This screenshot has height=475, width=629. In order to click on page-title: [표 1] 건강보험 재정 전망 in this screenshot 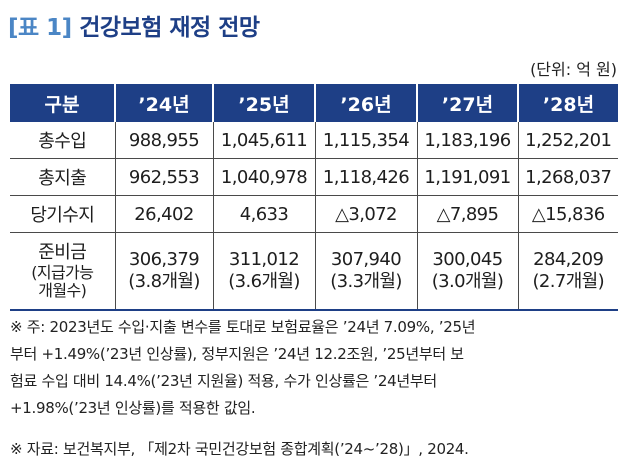, I will do `click(134, 25)`.